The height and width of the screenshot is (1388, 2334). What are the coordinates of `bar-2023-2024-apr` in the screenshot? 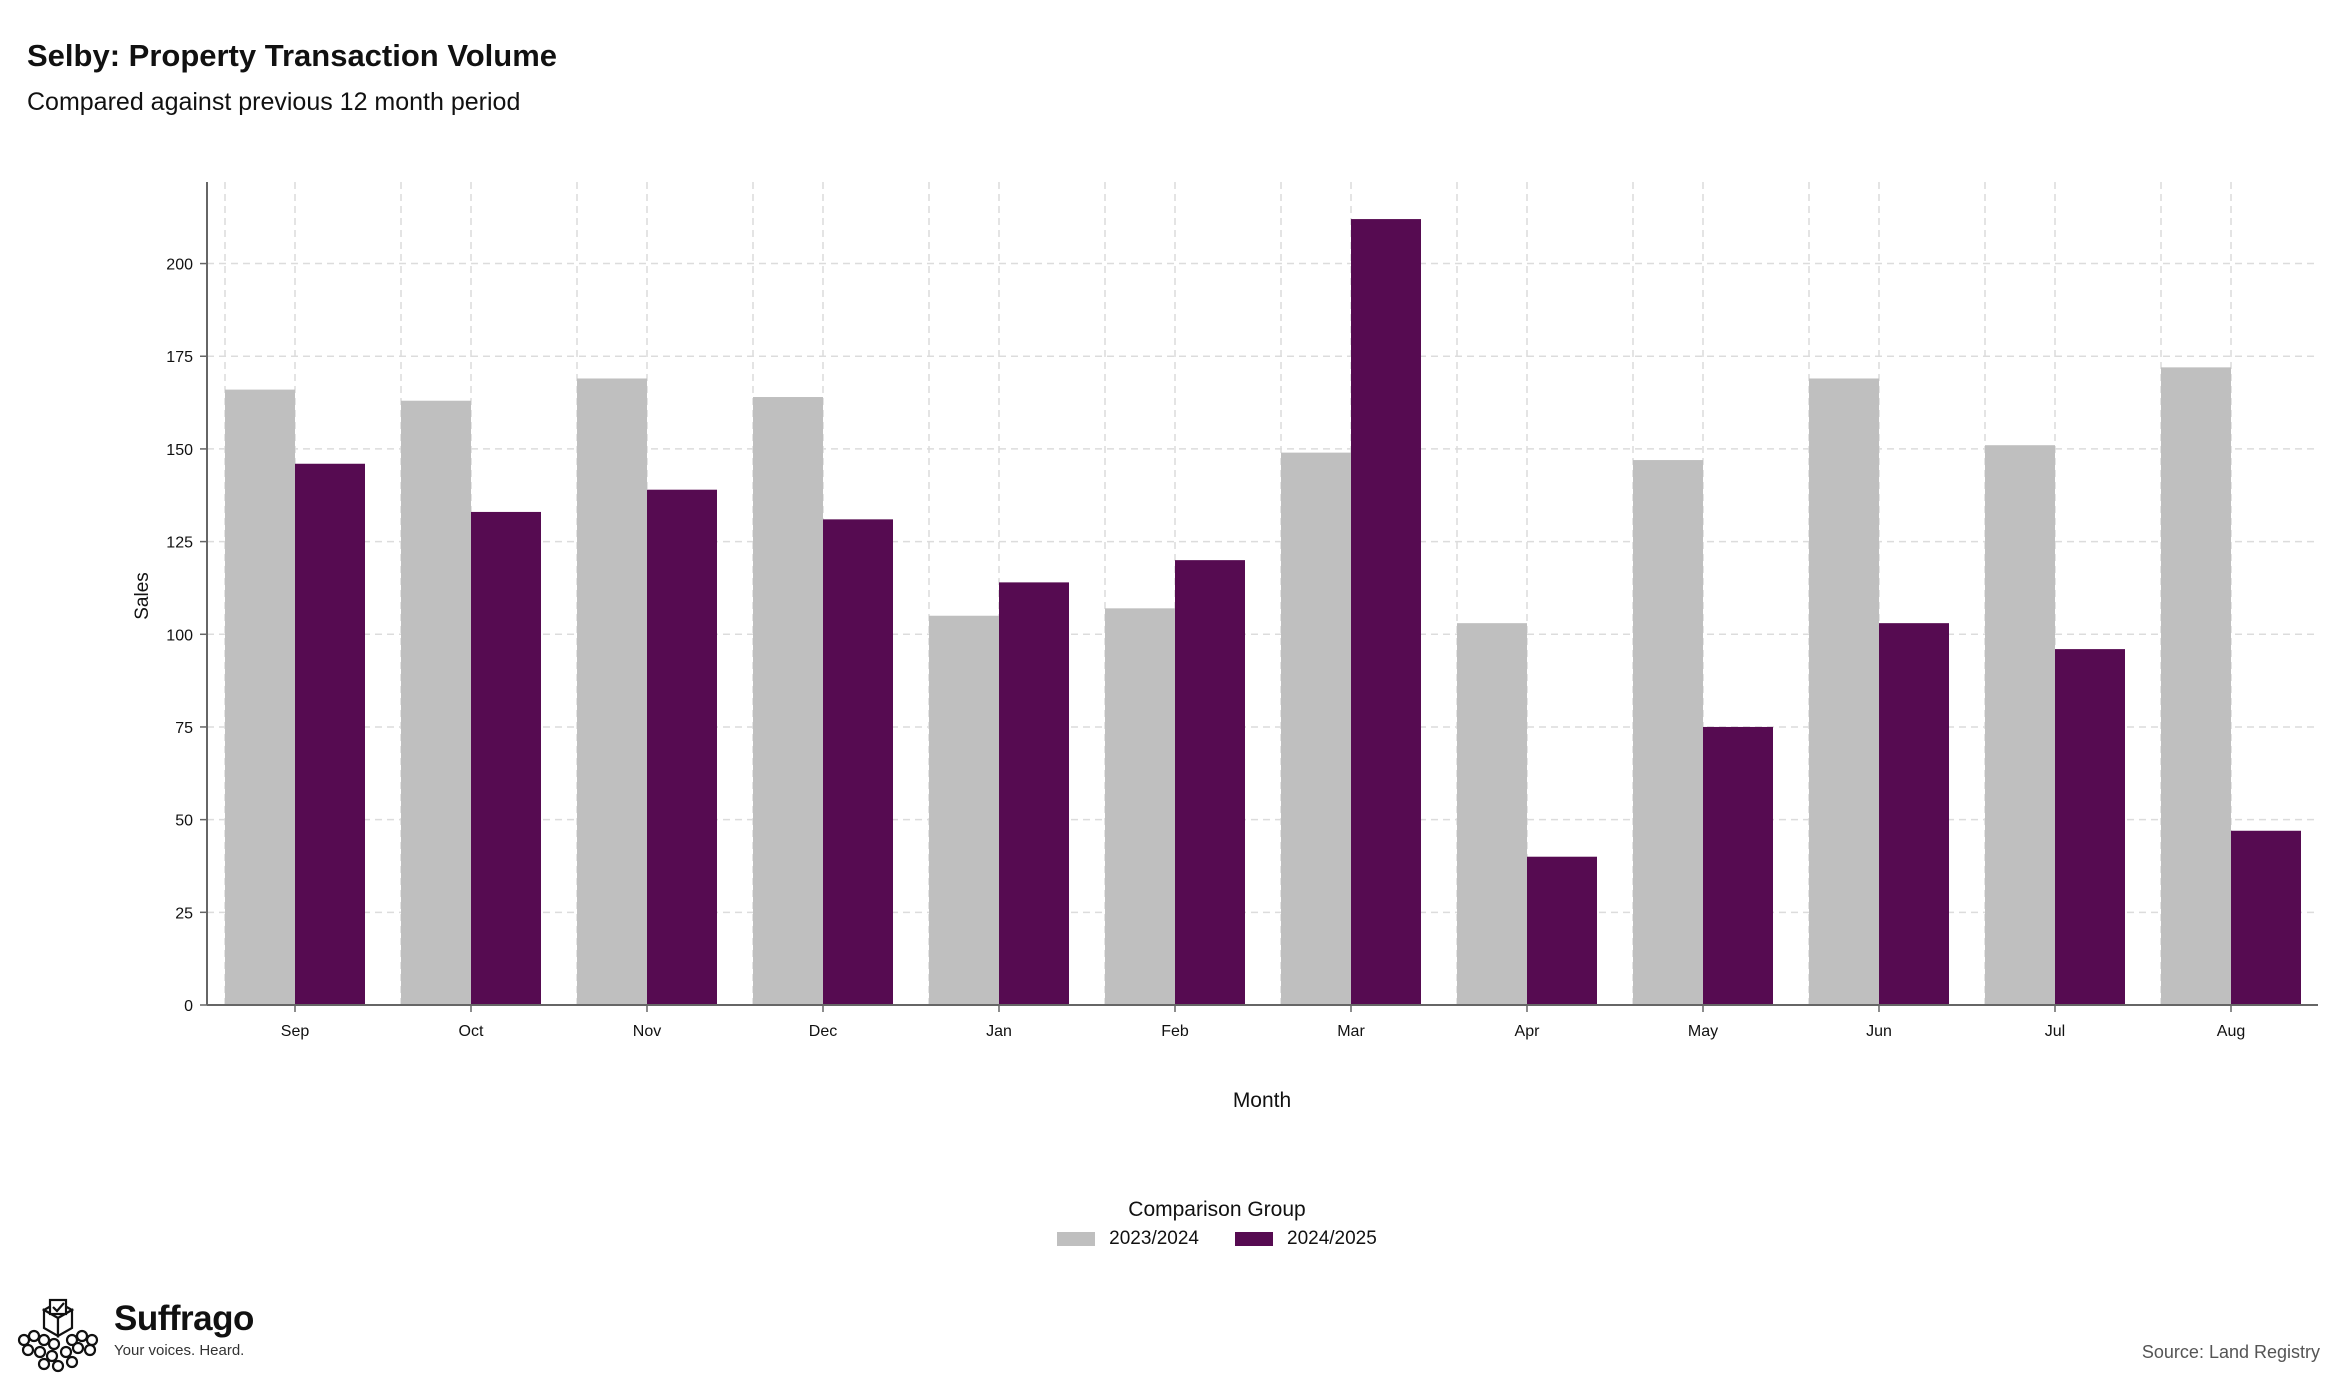 It's located at (1492, 814).